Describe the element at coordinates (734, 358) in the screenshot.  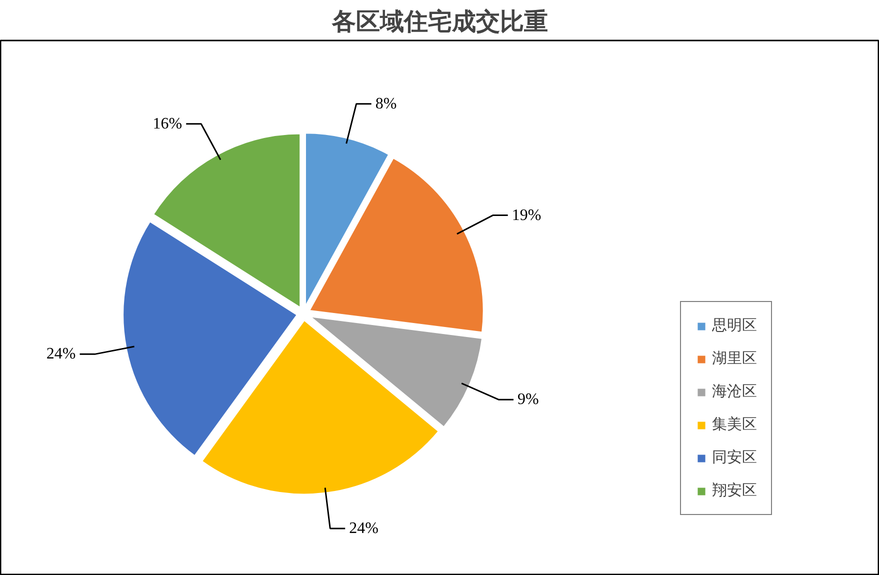
I see `legend-label: 湖里区` at that location.